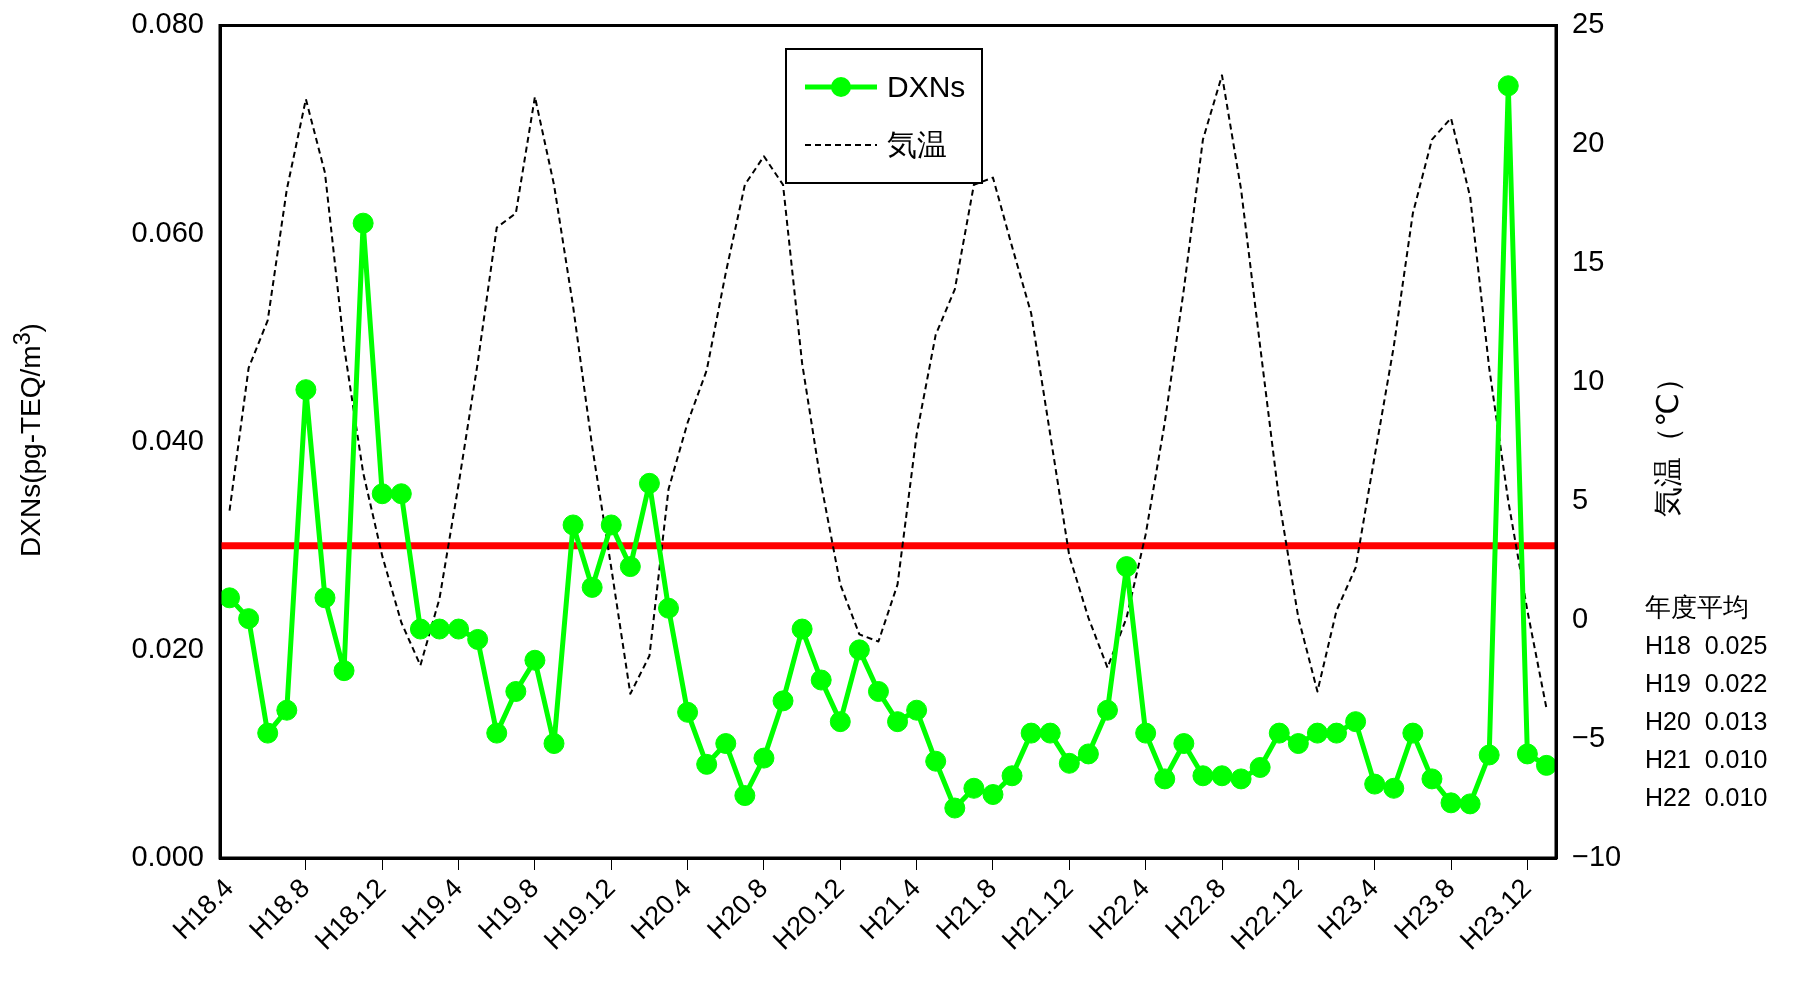  Describe the element at coordinates (167, 23) in the screenshot. I see `y-tick-label: 0.080` at that location.